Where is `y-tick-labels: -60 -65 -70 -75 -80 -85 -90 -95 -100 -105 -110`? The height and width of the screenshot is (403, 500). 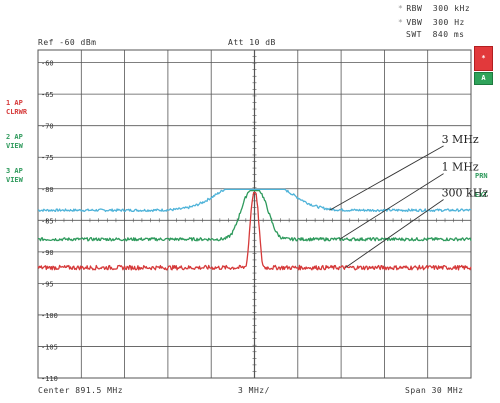 y-tick-labels: -60 -65 -70 -75 -80 -85 -90 -95 -100 -105 -110 is located at coordinates (49, 221).